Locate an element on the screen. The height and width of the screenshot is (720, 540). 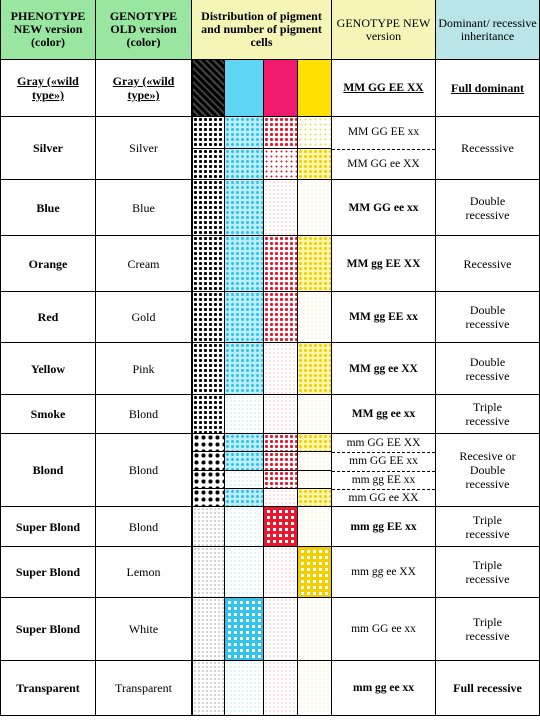
genotype-new-label: mm GG ee xx is located at coordinates (383, 629).